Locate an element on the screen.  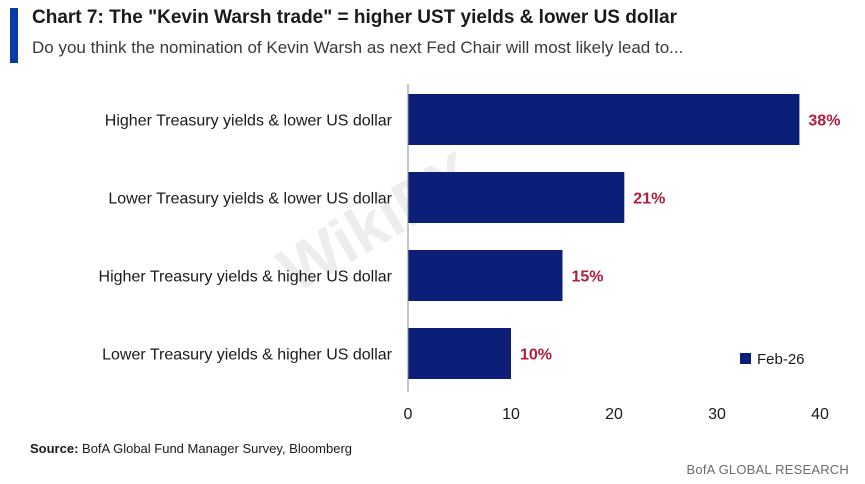
category-label: Higher Treasury yields & lower US dollar is located at coordinates (249, 121).